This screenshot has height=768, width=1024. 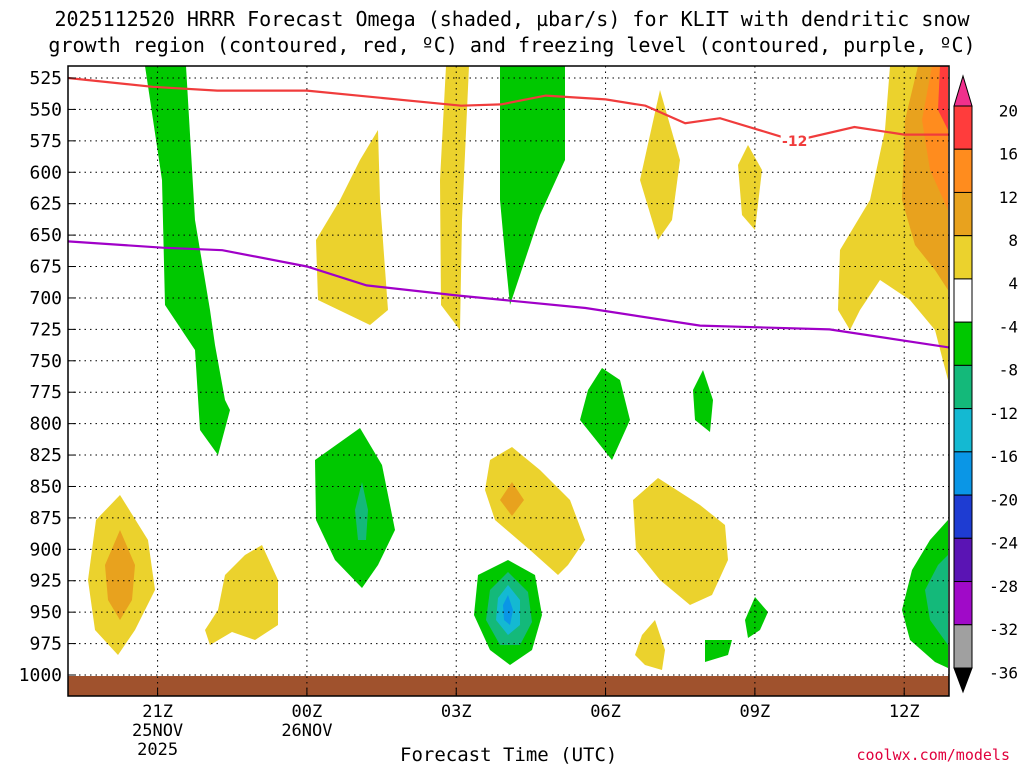 I want to click on y-tick-label: 675, so click(x=45, y=267).